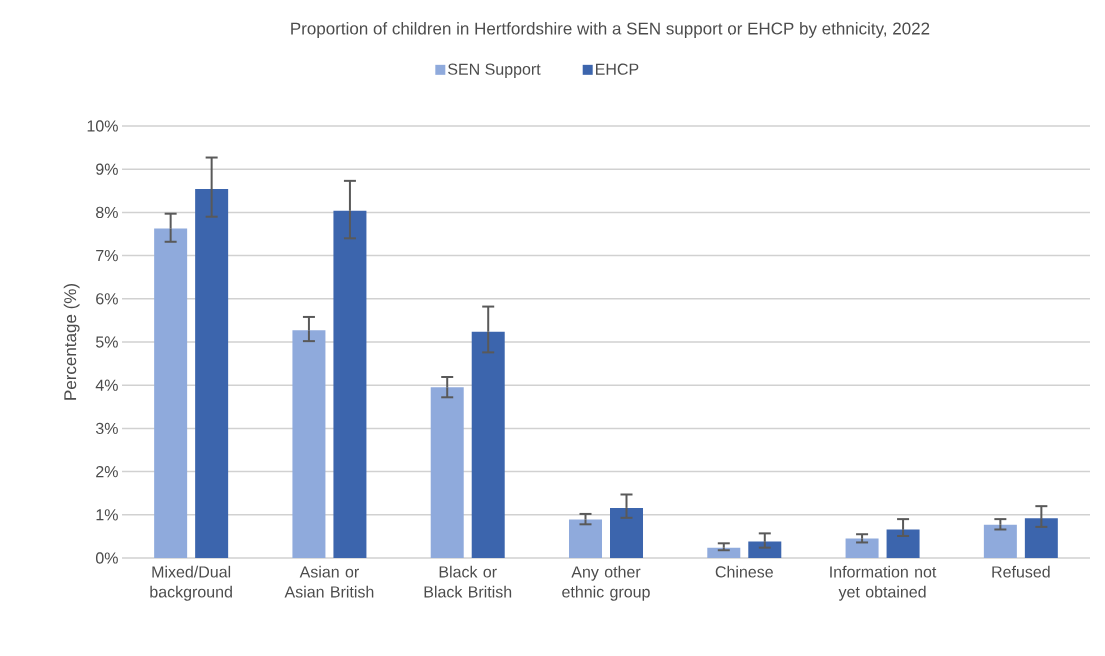  I want to click on y-tick-label: 5%, so click(106, 342).